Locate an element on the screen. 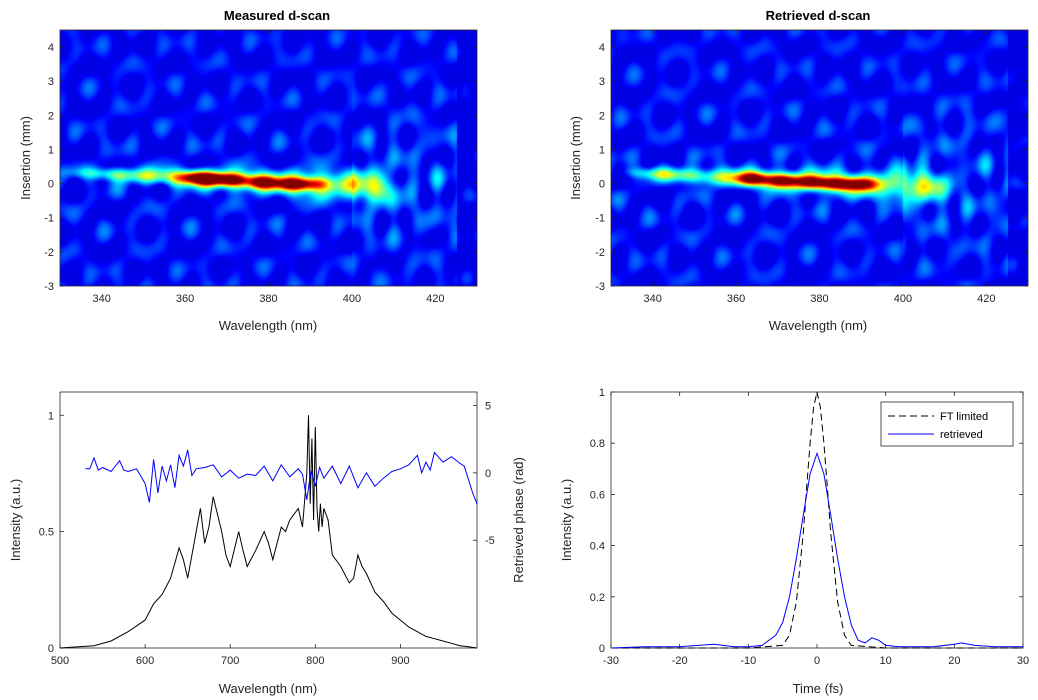 The image size is (1038, 700). spectrum-xlabel: Wavelength (nm) is located at coordinates (268, 688).